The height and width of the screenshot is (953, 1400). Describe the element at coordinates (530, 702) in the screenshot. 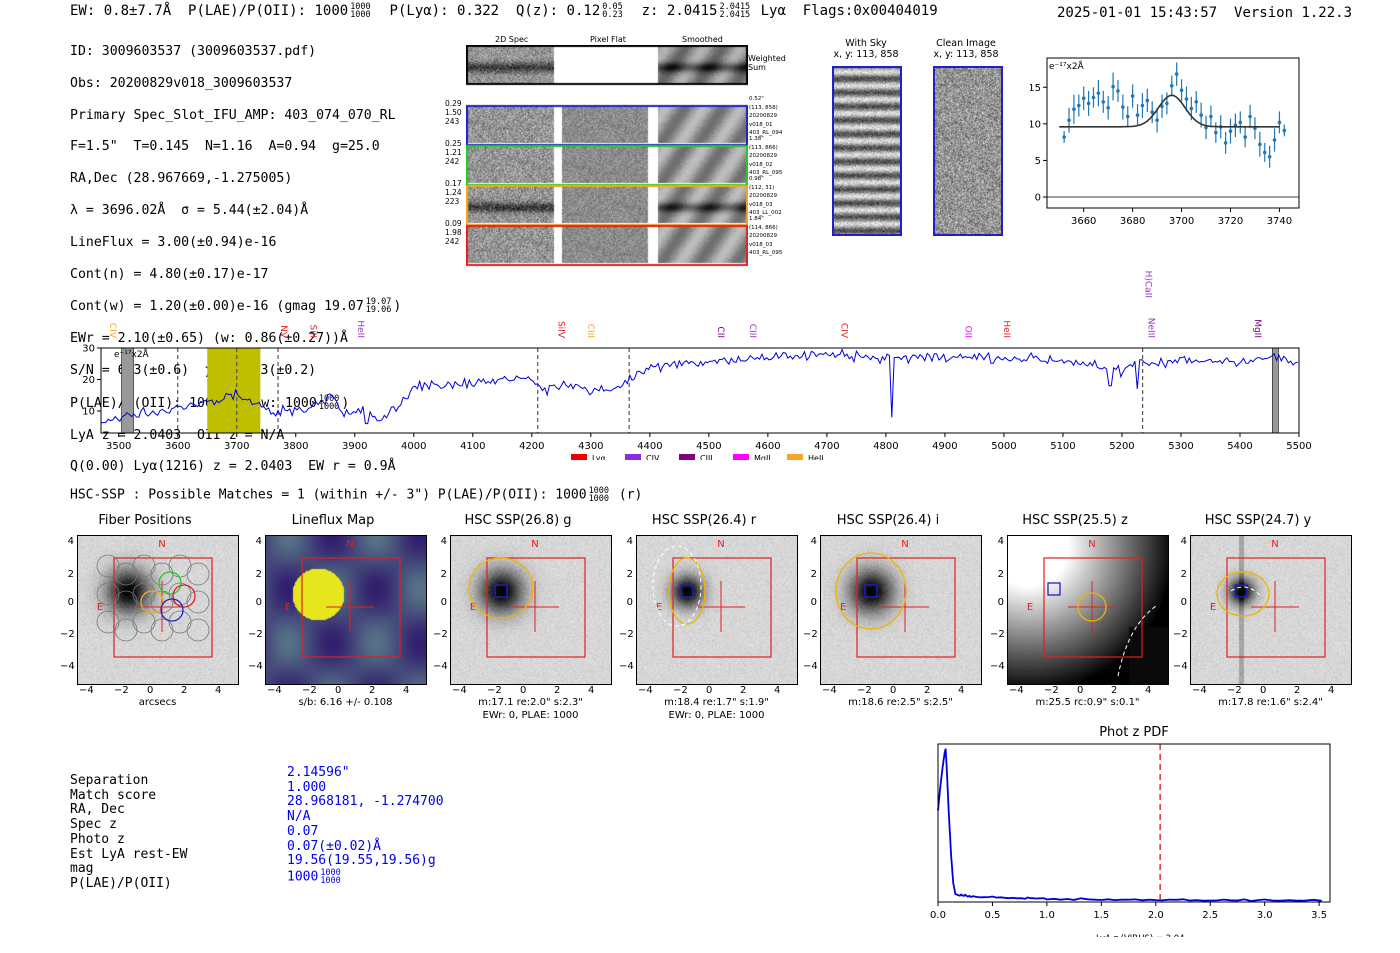

I see `hsc-panel-caption: m:17.1 re:2.0" s:2.3"` at that location.